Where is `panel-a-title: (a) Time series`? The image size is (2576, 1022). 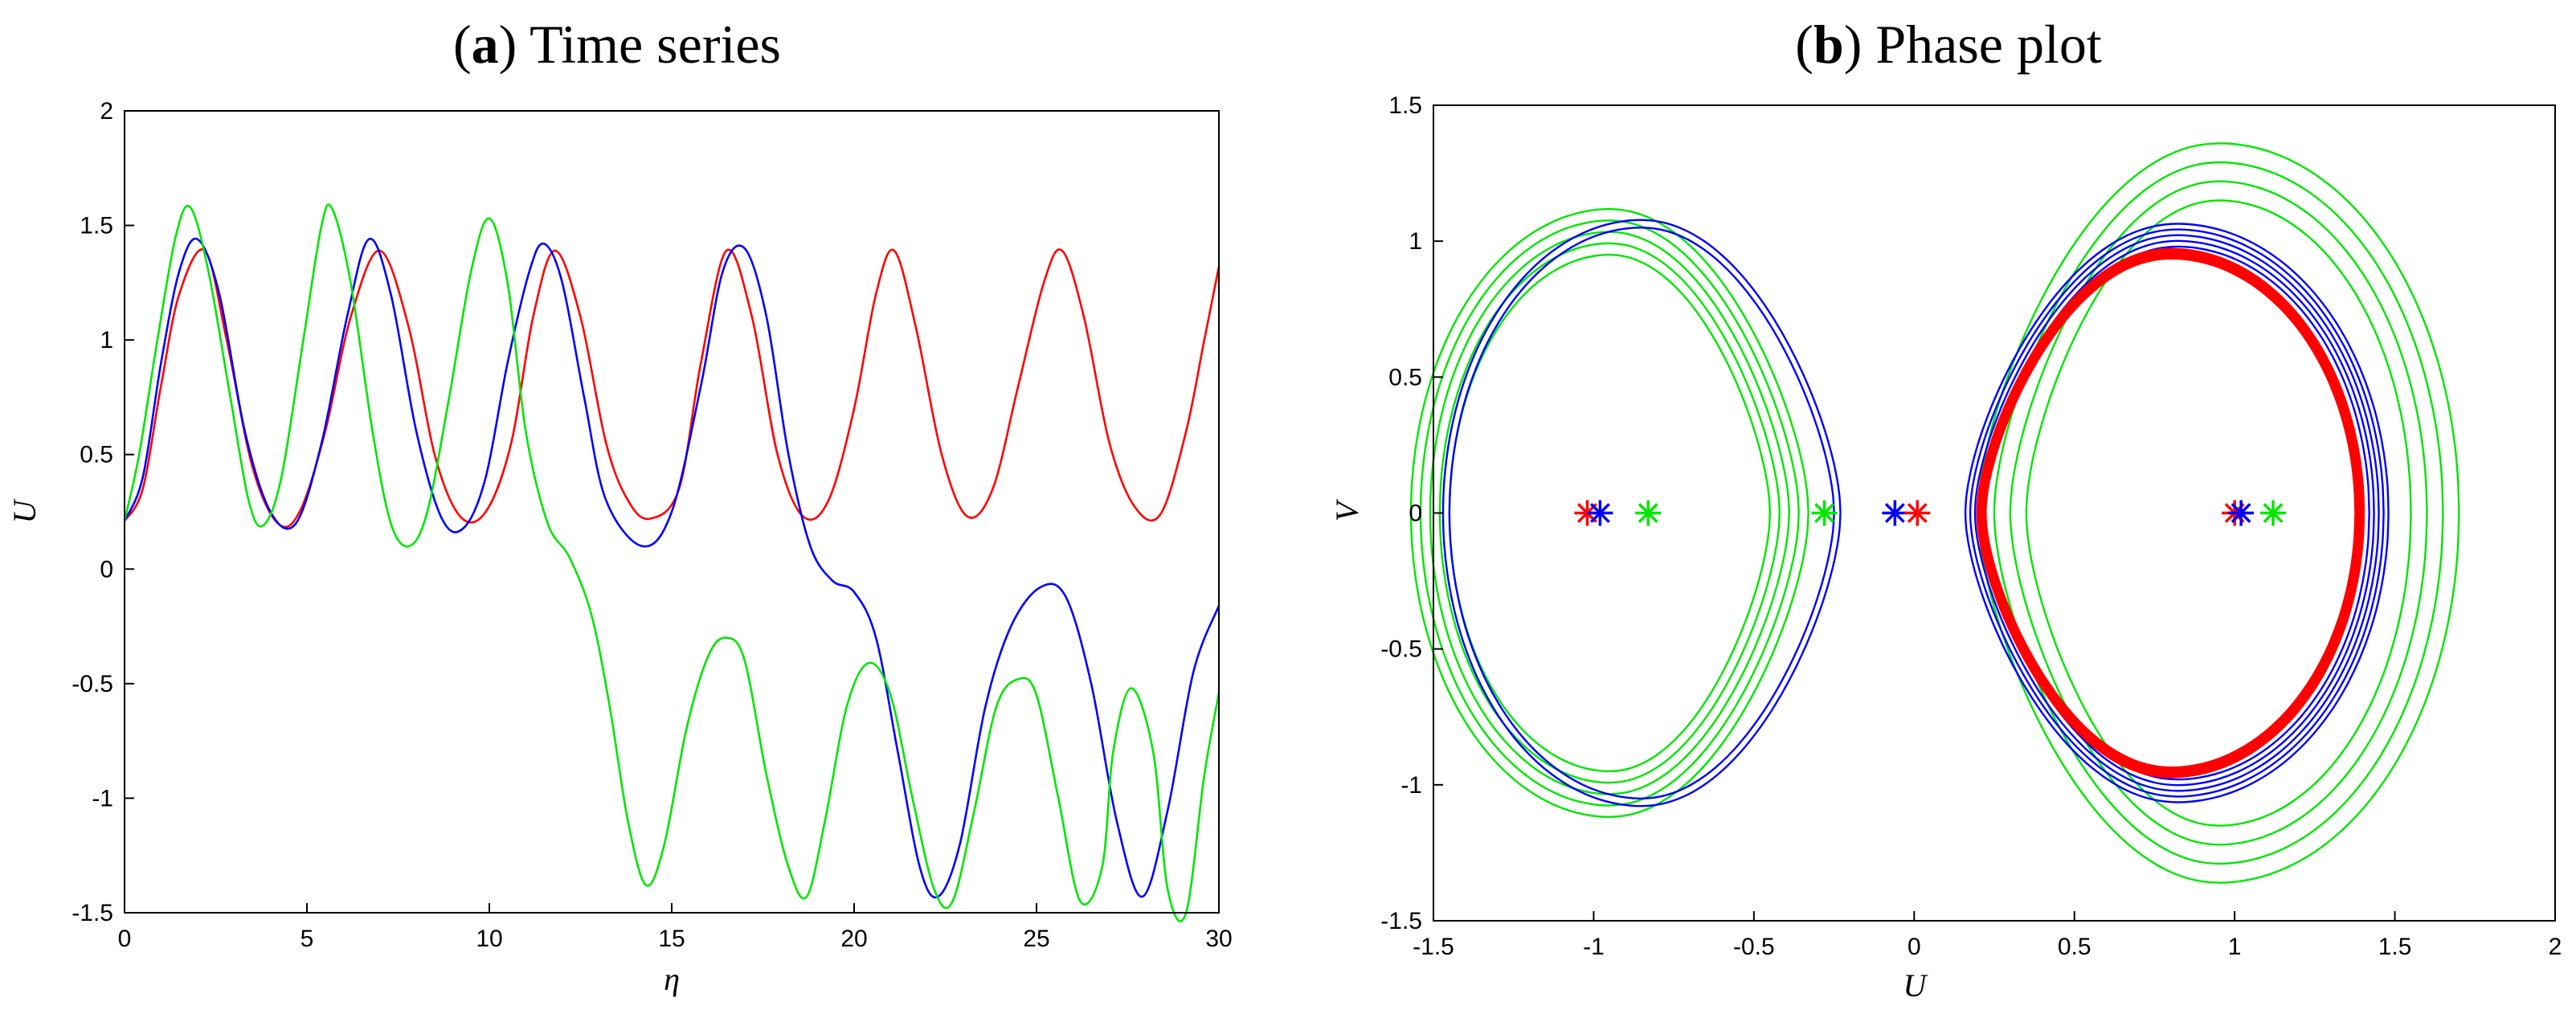
panel-a-title: (a) Time series is located at coordinates (617, 44).